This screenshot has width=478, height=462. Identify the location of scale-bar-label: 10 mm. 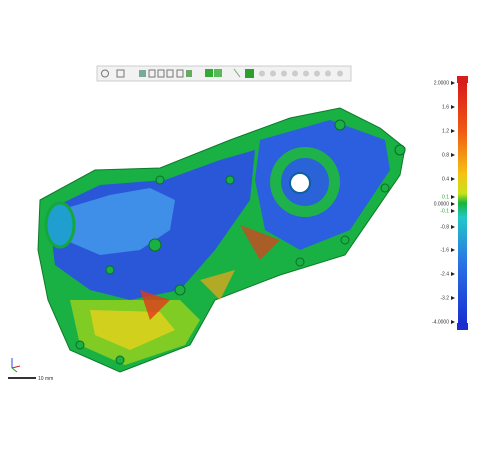
(45, 379).